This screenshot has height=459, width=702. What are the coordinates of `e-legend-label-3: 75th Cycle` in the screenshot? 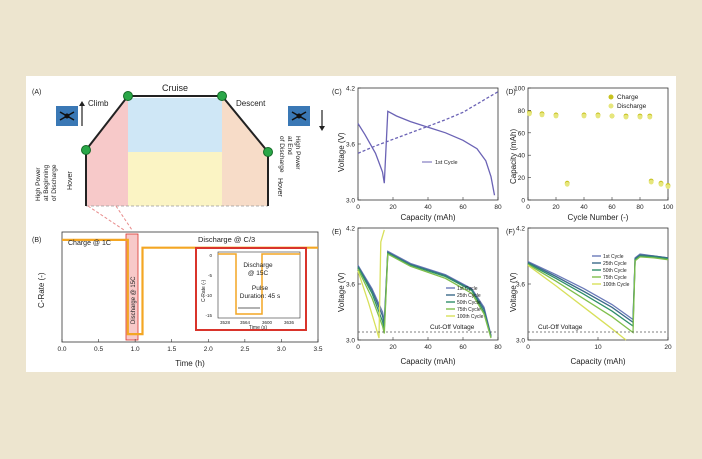 It's located at (469, 310).